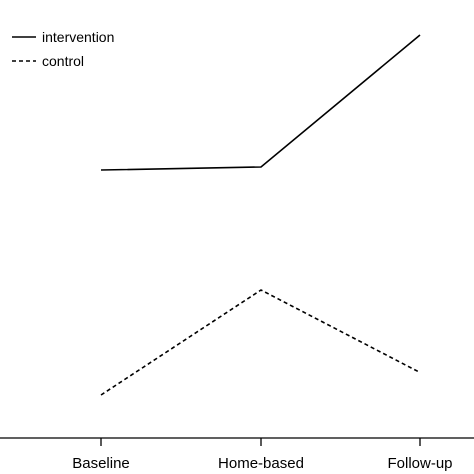 This screenshot has width=474, height=474. I want to click on x-axis: Baseline Home-based Follow-up, so click(237, 454).